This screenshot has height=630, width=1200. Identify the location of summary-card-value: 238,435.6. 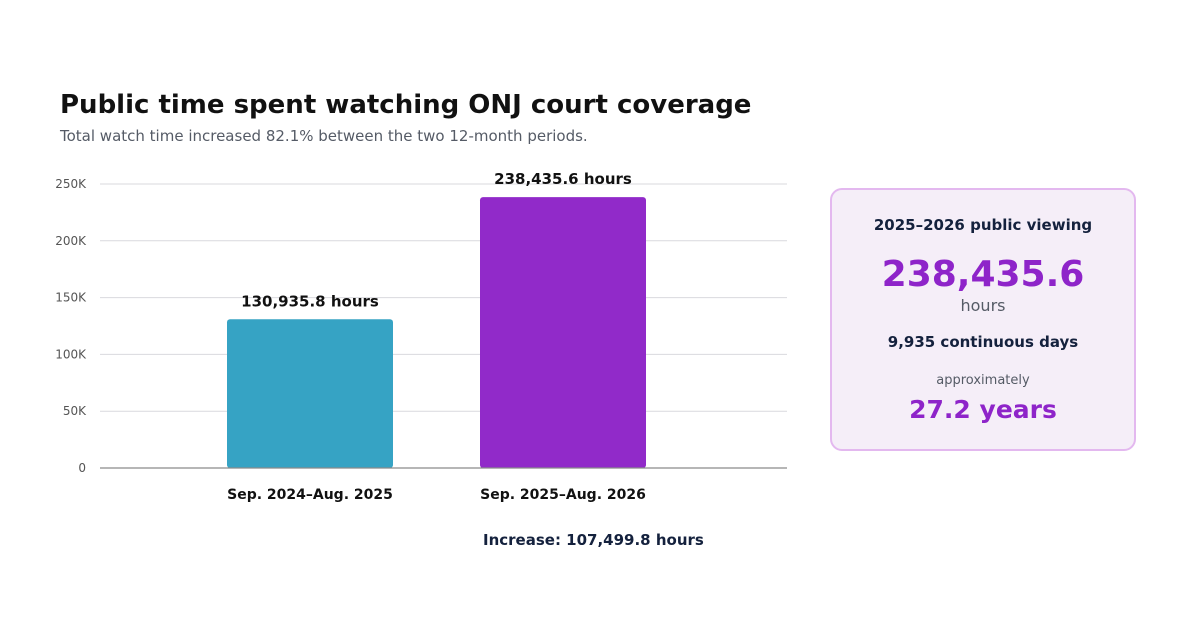
(983, 274).